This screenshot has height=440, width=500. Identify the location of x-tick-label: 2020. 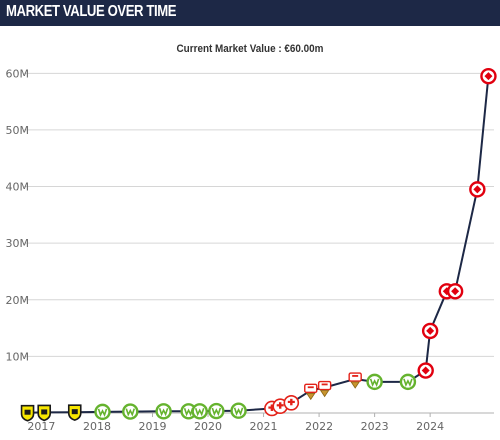
(208, 426).